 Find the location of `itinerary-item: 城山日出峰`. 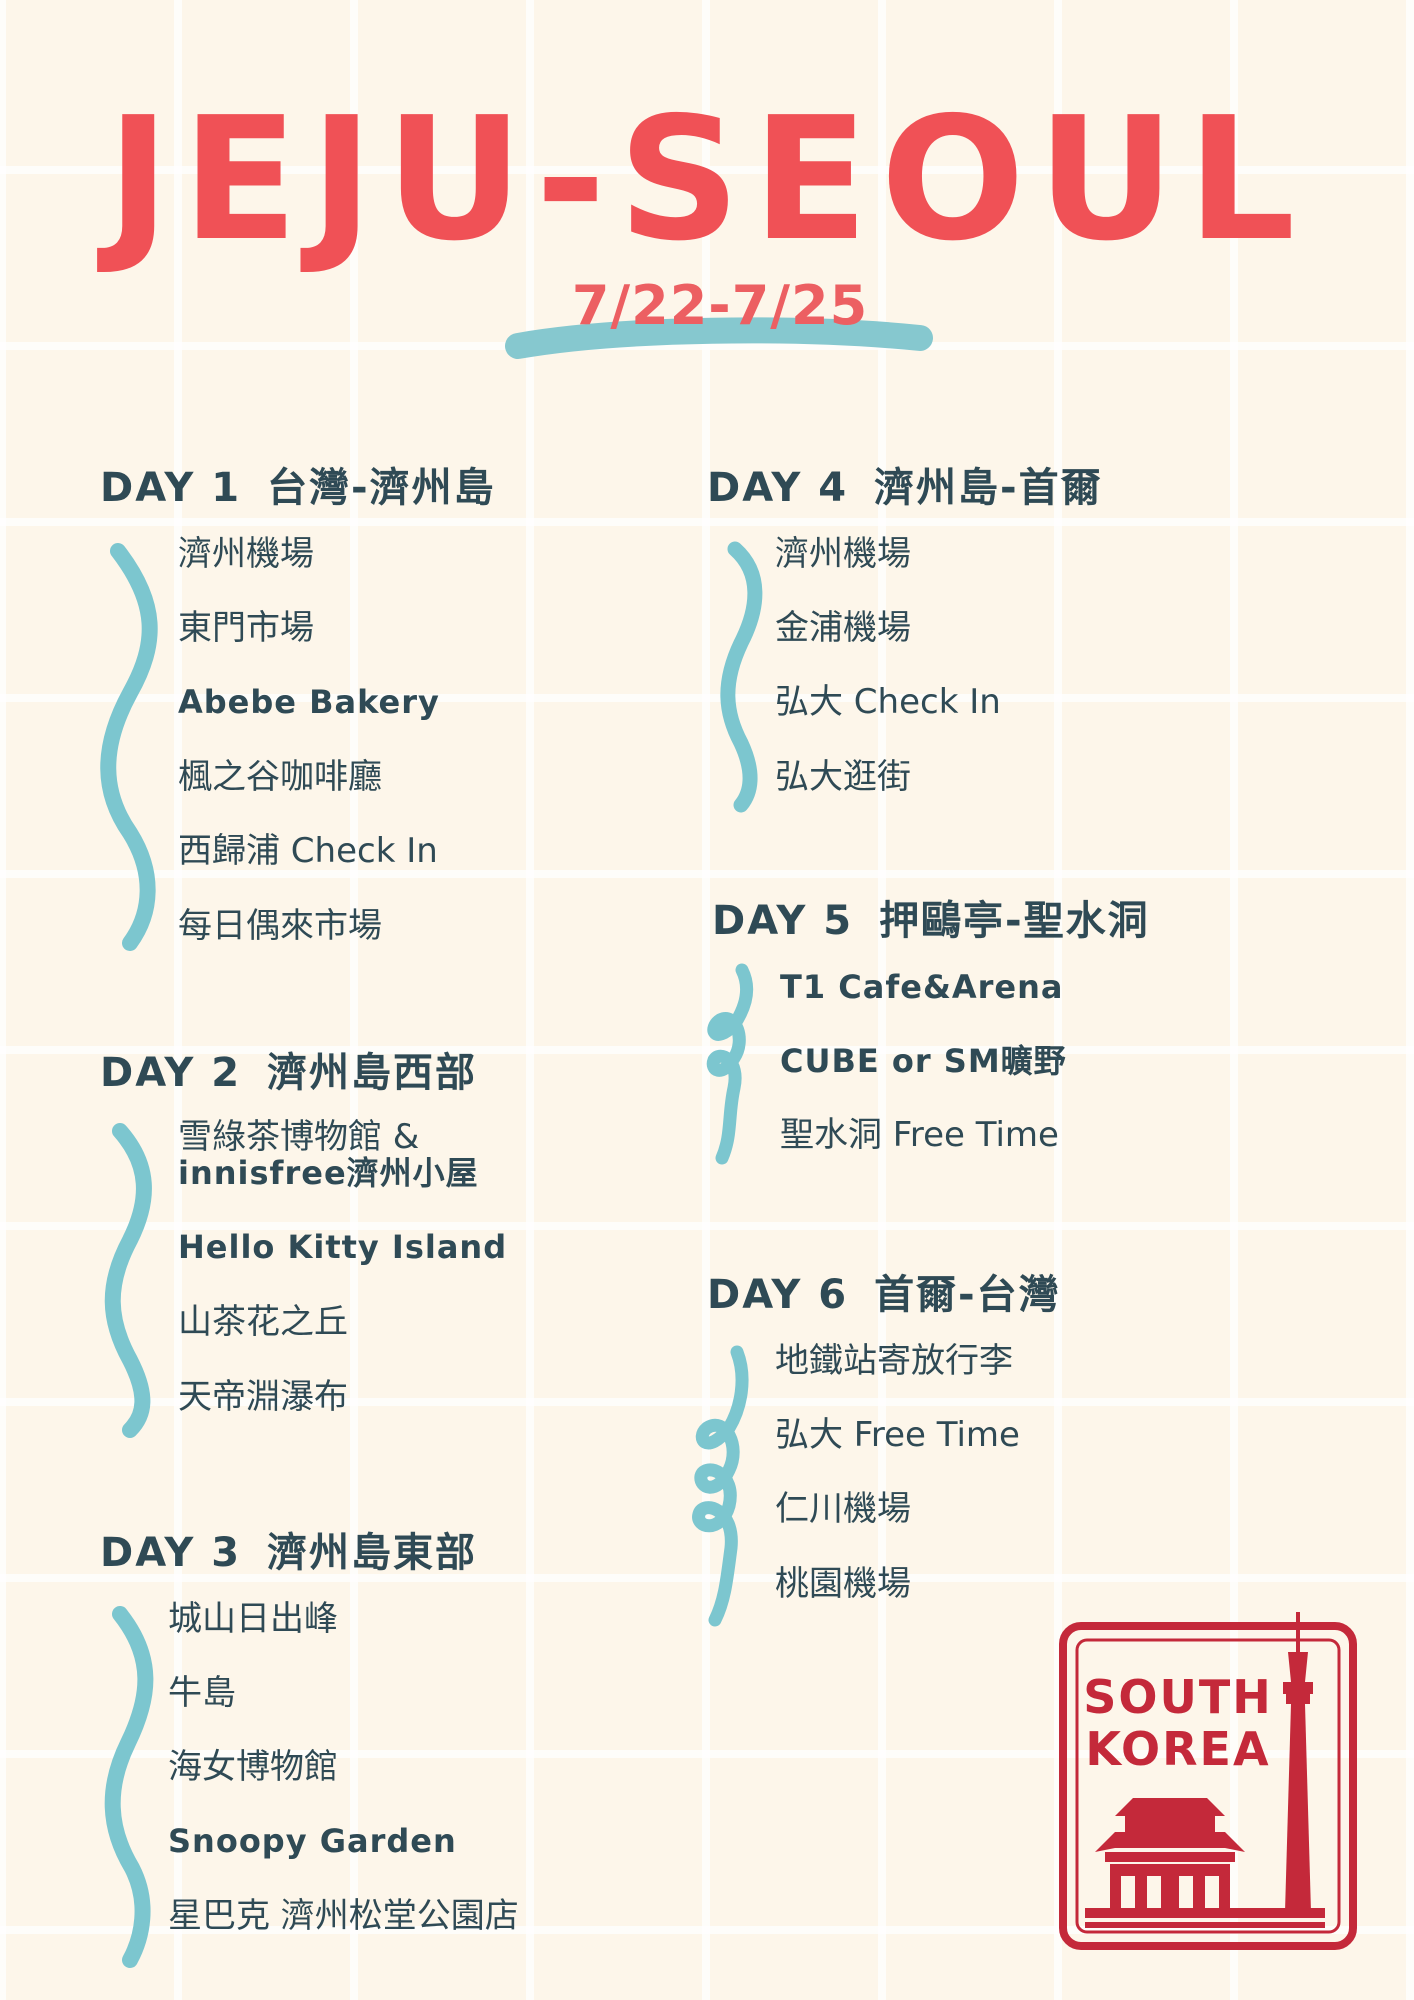

itinerary-item: 城山日出峰 is located at coordinates (253, 1619).